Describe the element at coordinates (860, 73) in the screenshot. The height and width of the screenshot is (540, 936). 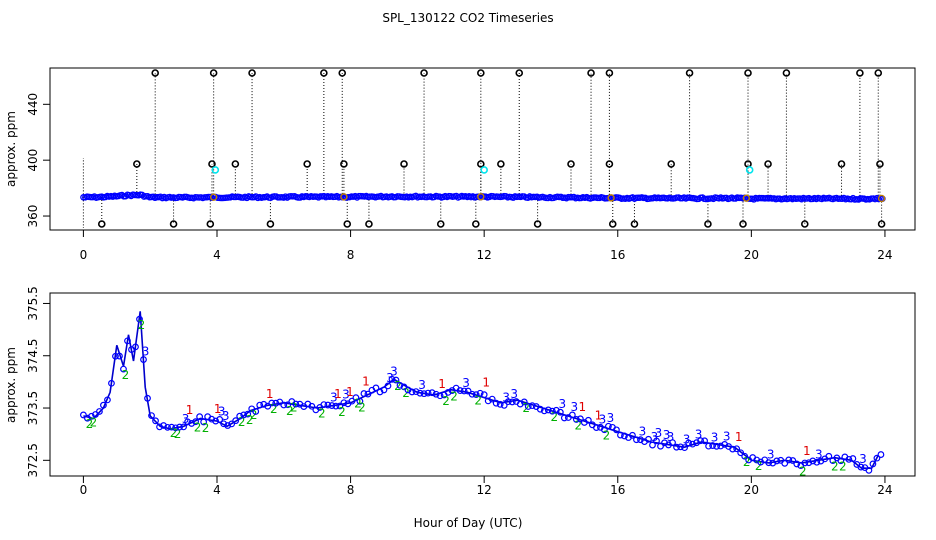
I see `high-spike-13-point` at that location.